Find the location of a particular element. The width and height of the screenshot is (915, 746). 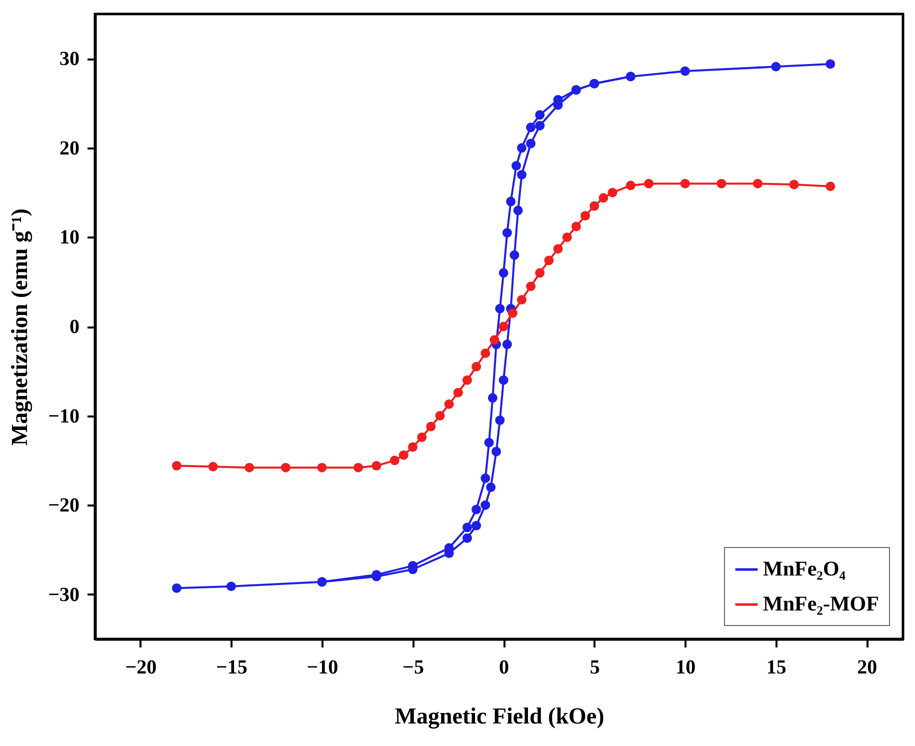

y-tick-label: −10 is located at coordinates (64, 416).